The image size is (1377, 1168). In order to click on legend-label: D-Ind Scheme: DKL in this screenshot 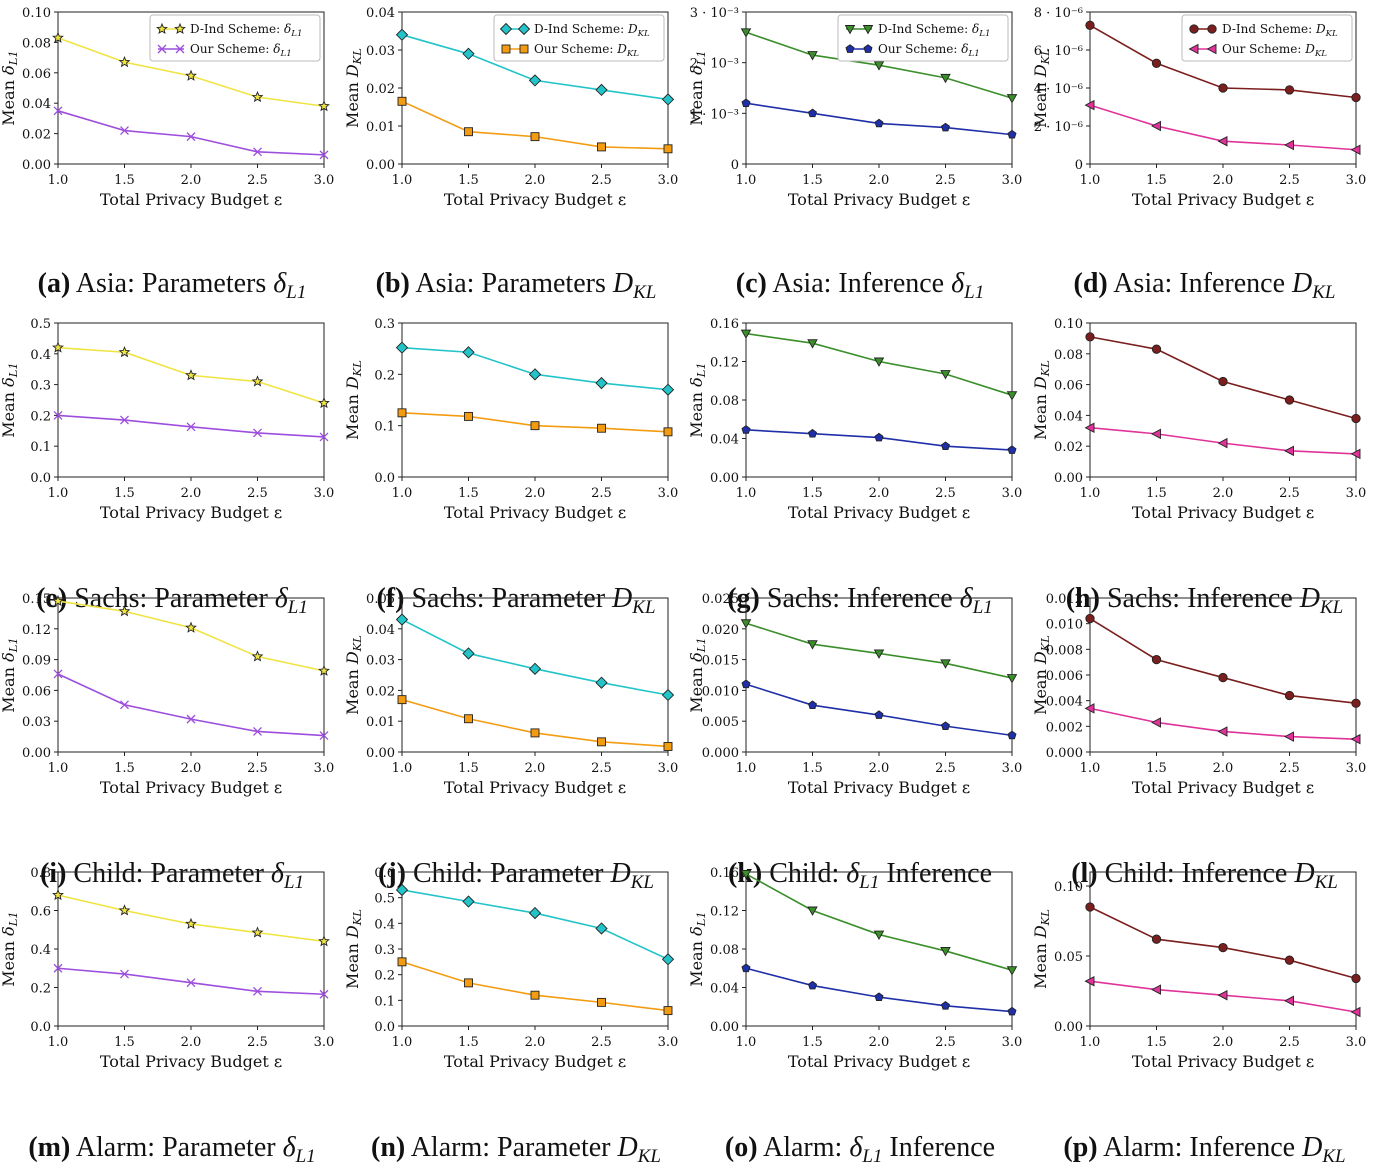, I will do `click(592, 30)`.